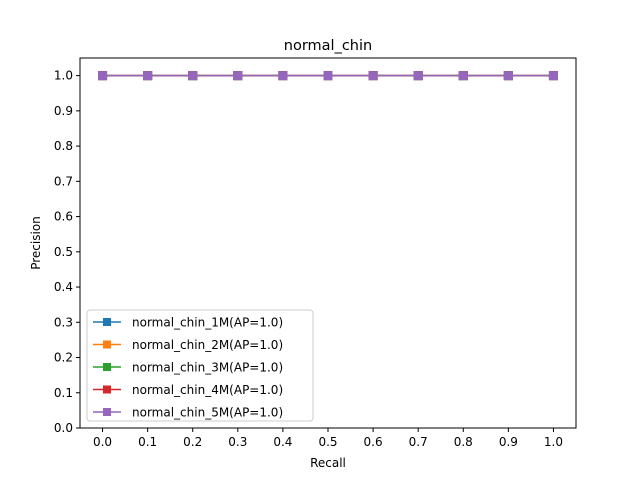 This screenshot has height=480, width=640. What do you see at coordinates (102, 442) in the screenshot?
I see `x-tick-label: 0.0` at bounding box center [102, 442].